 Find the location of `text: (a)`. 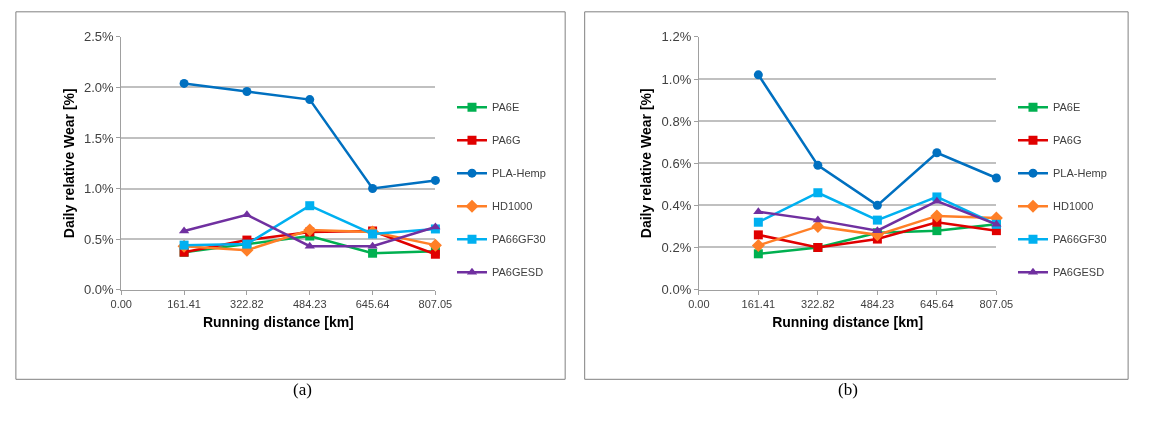

text: (a) is located at coordinates (302, 389).